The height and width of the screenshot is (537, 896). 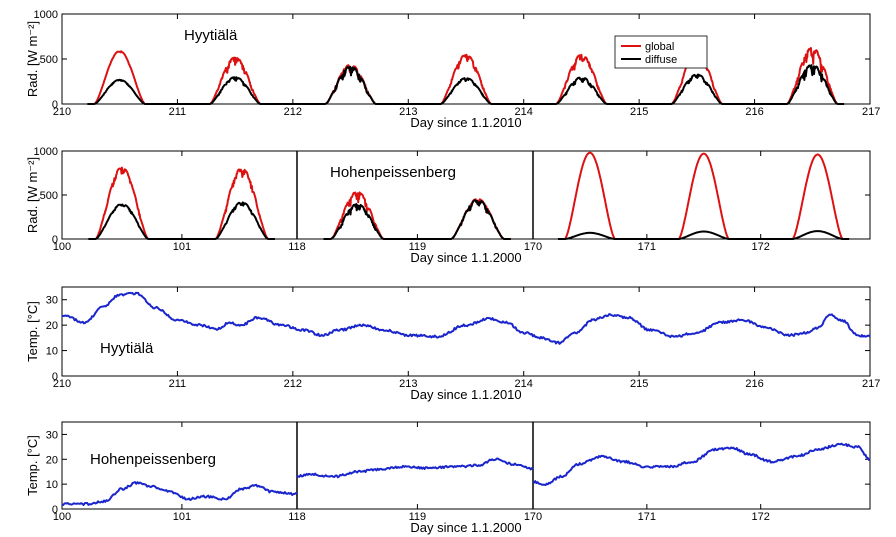 I want to click on legend-label-diffuse: diffuse, so click(x=661, y=60).